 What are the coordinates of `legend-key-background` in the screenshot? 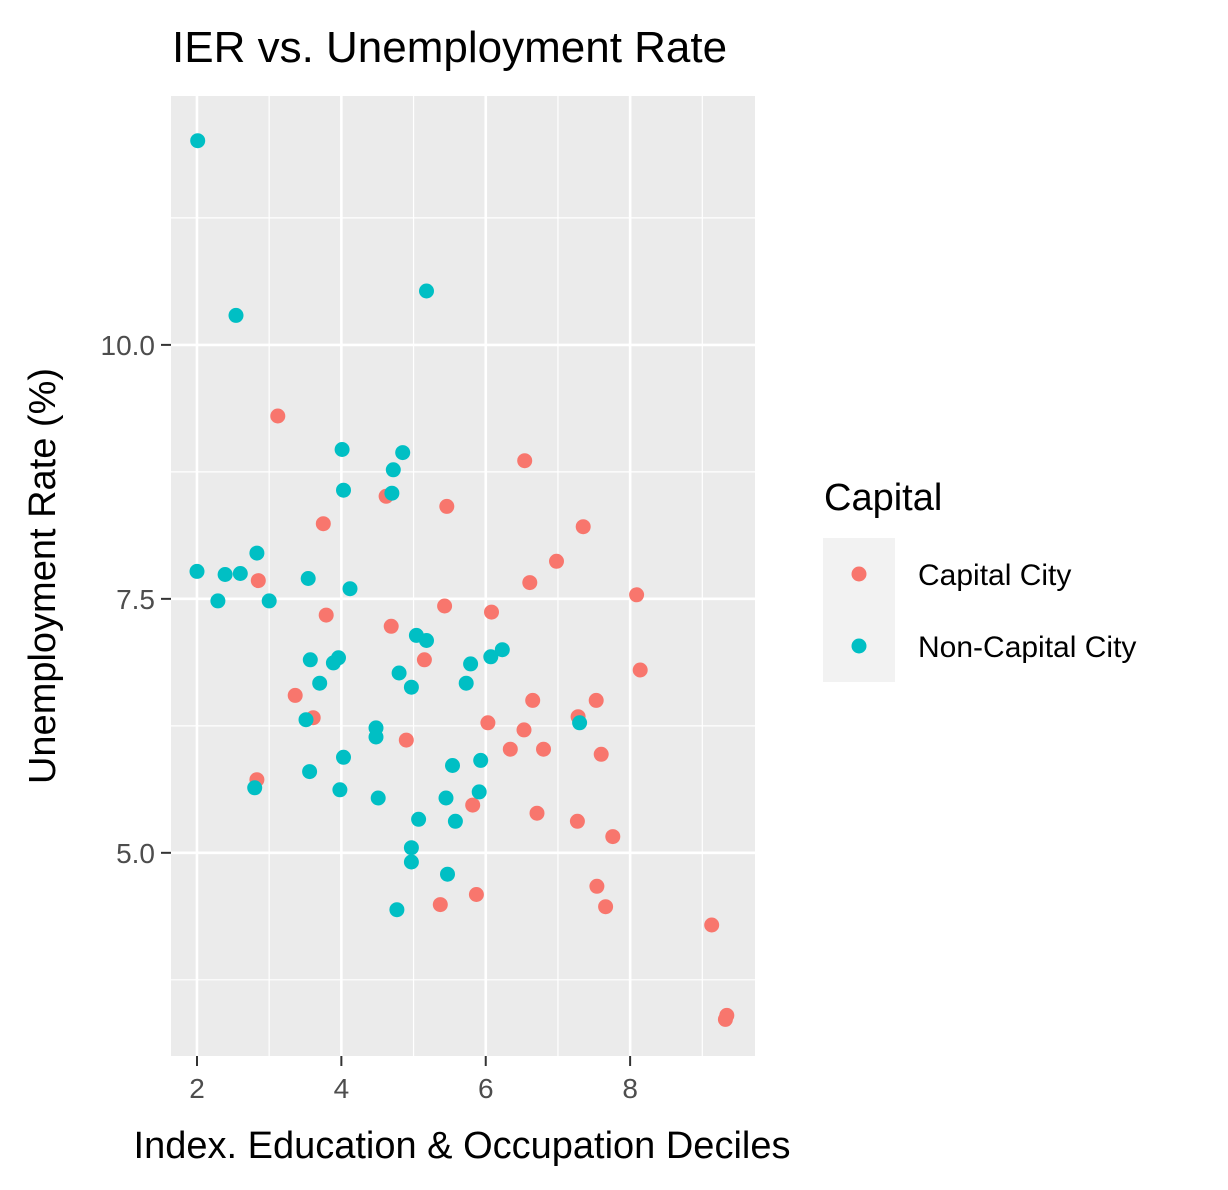 It's located at (859, 610).